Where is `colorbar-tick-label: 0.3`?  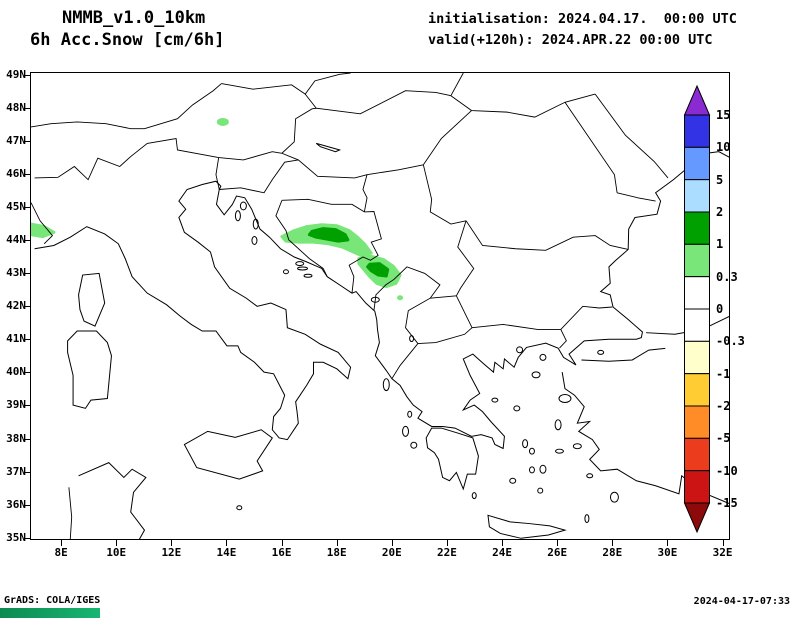 colorbar-tick-label: 0.3 is located at coordinates (727, 276).